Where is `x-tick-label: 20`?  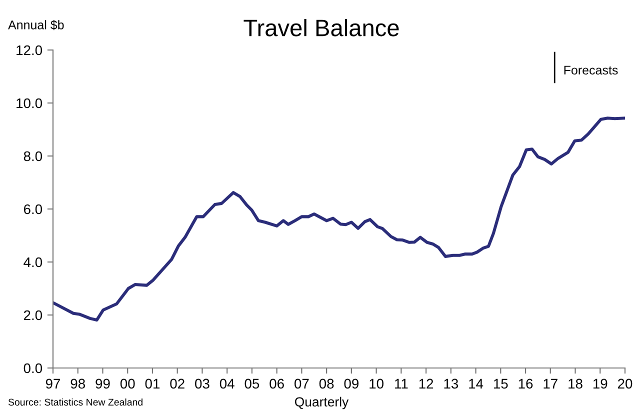
x-tick-label: 20 is located at coordinates (625, 383).